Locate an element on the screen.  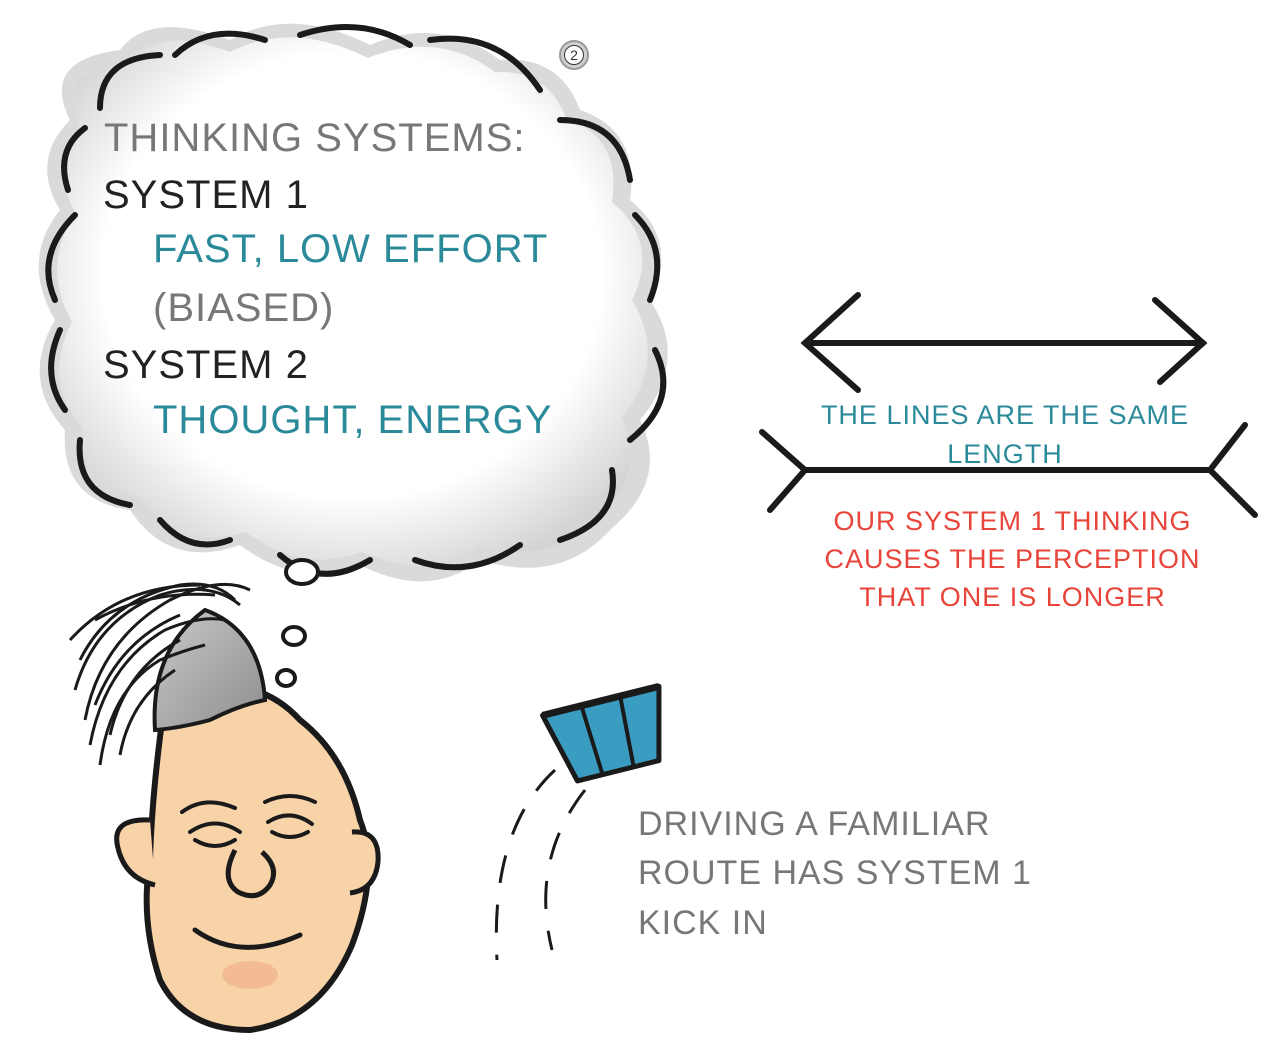
hair-scribbles is located at coordinates (159, 674).